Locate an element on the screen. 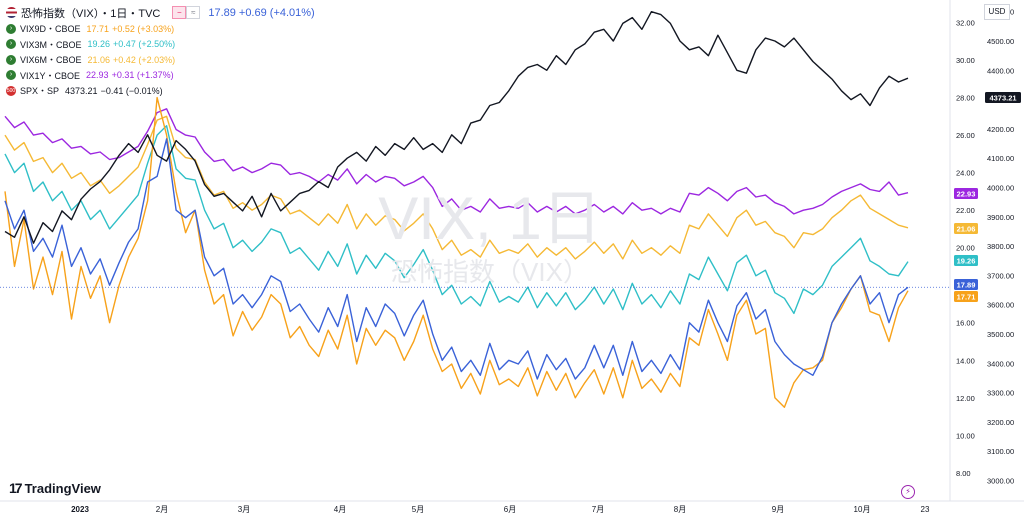  right-axis-tick-label: 4500.00 is located at coordinates (1000, 41).